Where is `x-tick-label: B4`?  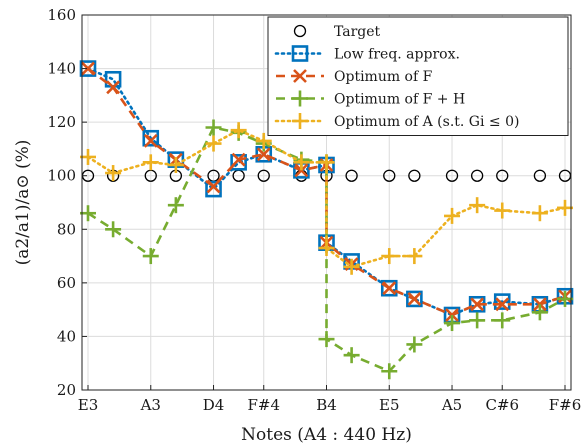
x-tick-label: B4 is located at coordinates (326, 405).